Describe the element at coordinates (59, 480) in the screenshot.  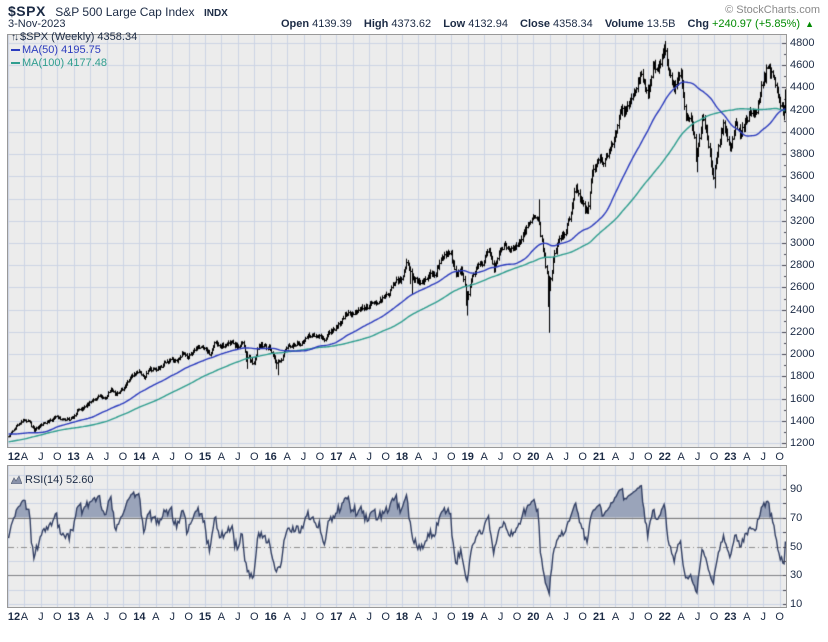
I see `rsi-legend-text: RSI(14) 52.60` at that location.